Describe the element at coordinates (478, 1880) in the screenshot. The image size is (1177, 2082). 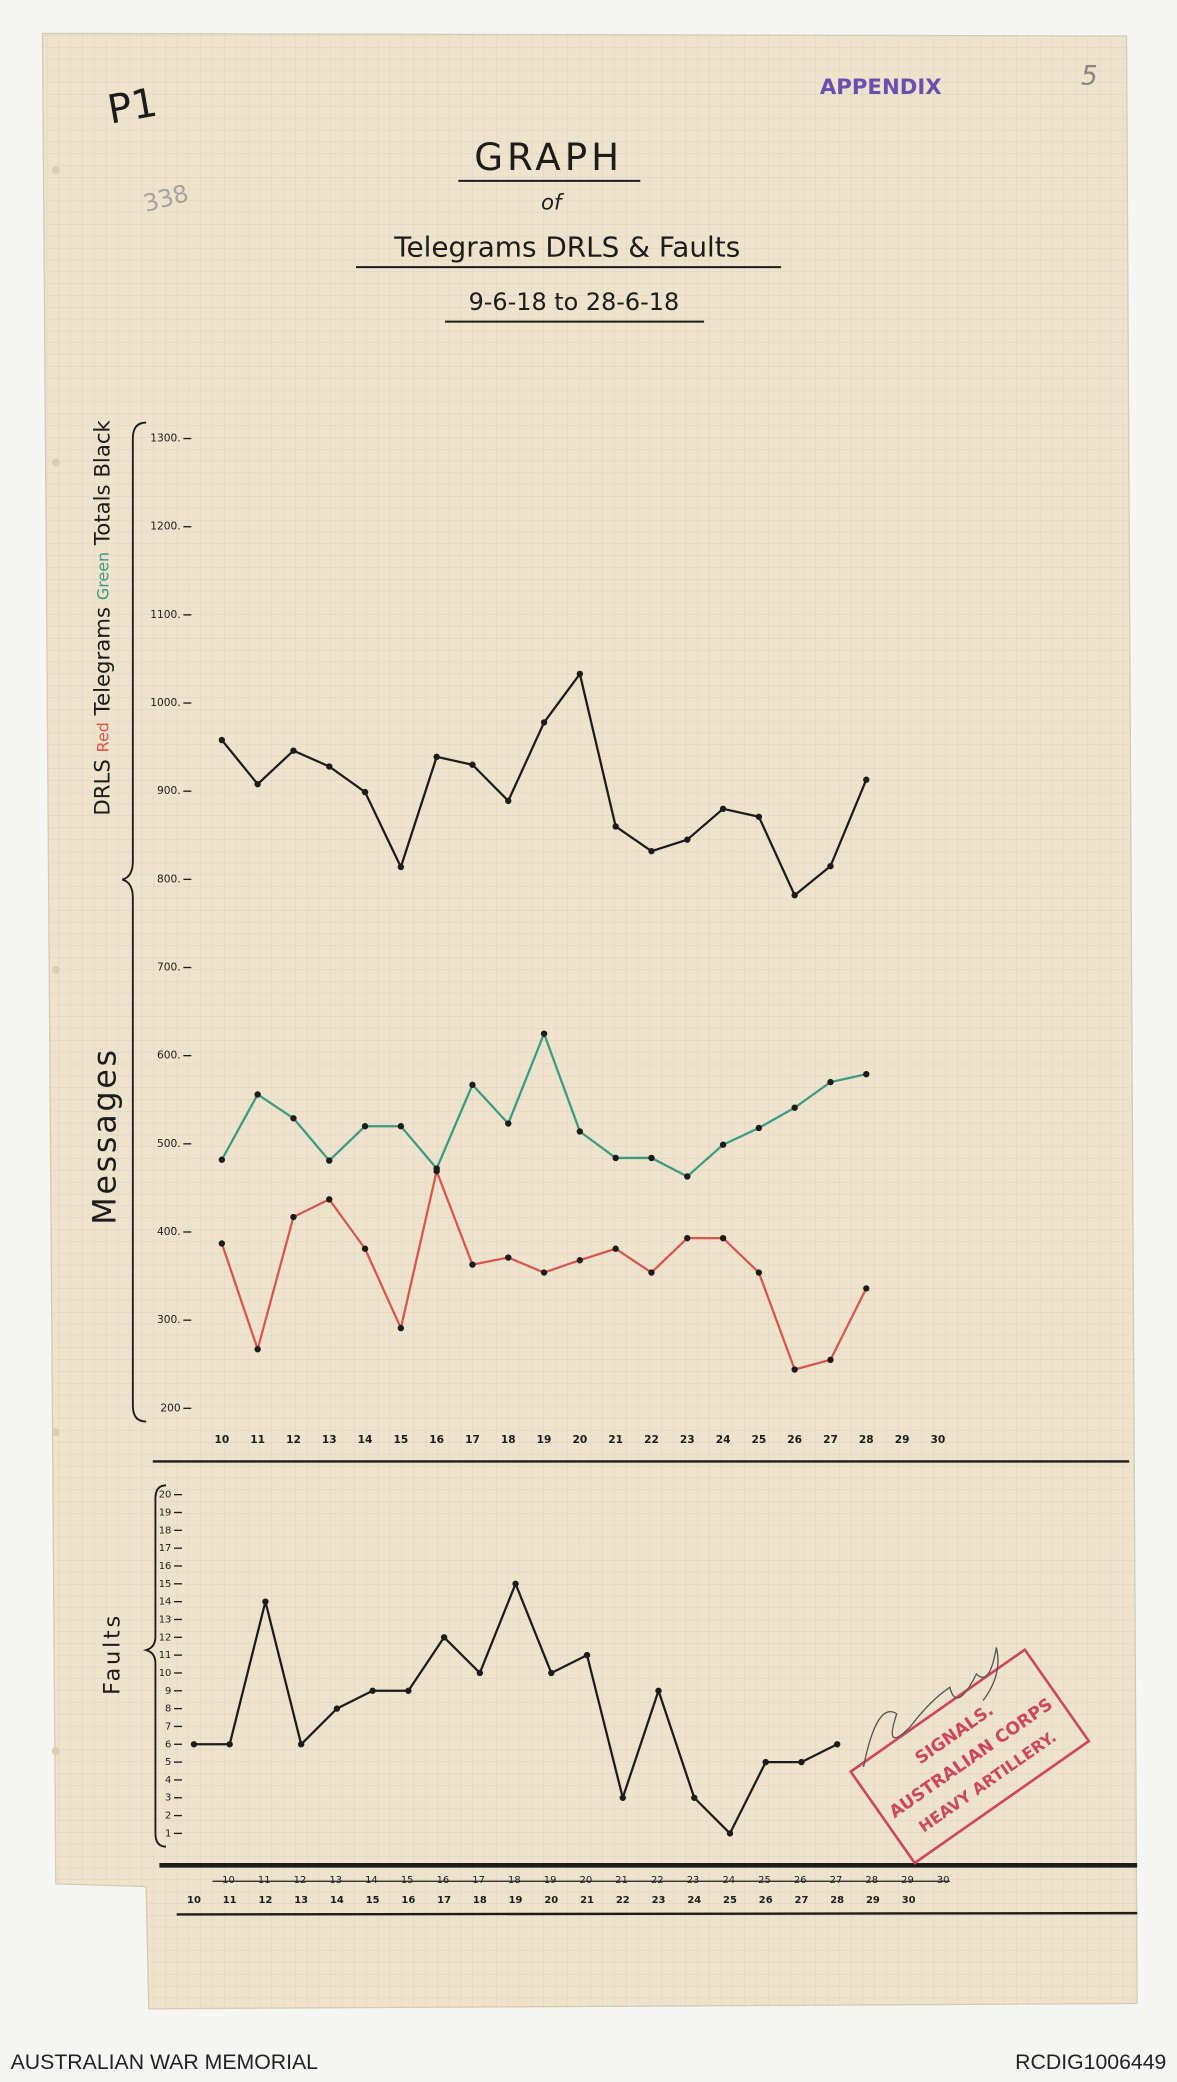
I see `struck-tick-label: 17` at that location.